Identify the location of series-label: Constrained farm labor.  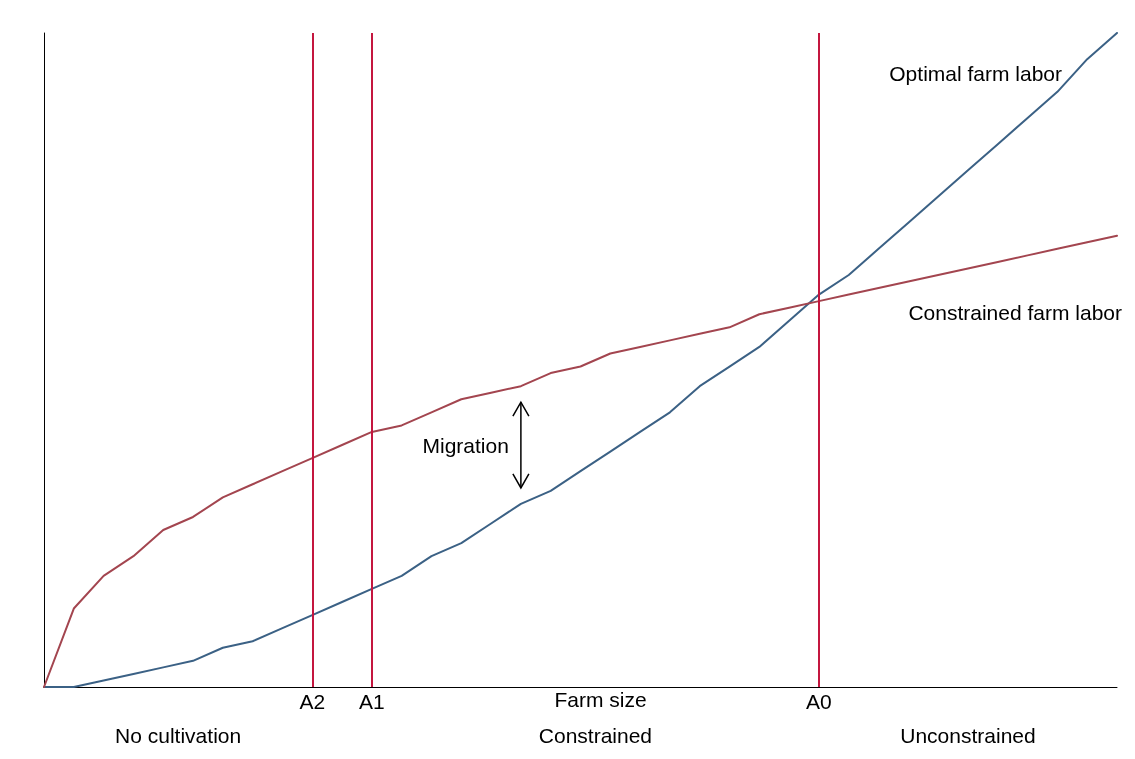
(1015, 313).